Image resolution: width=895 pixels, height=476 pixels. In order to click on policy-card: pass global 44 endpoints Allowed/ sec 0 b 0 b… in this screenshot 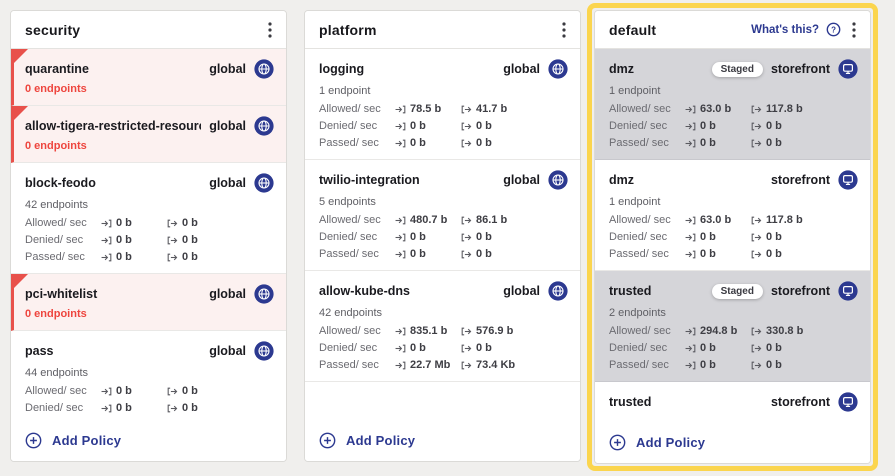, I will do `click(148, 375)`.